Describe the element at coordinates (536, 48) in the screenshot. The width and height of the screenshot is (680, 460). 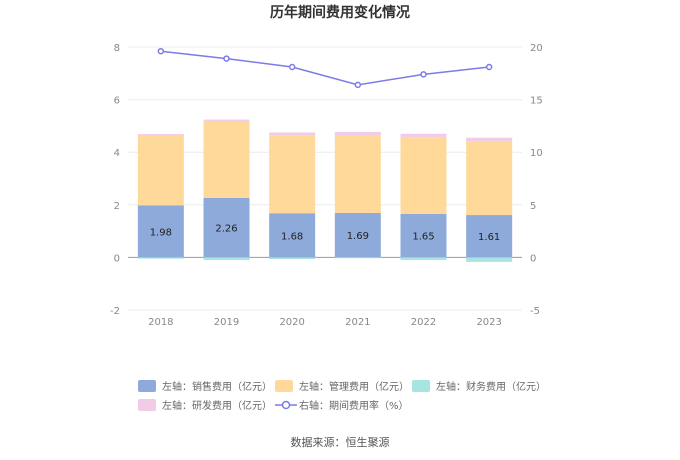
I see `right-tick-label: 20` at that location.